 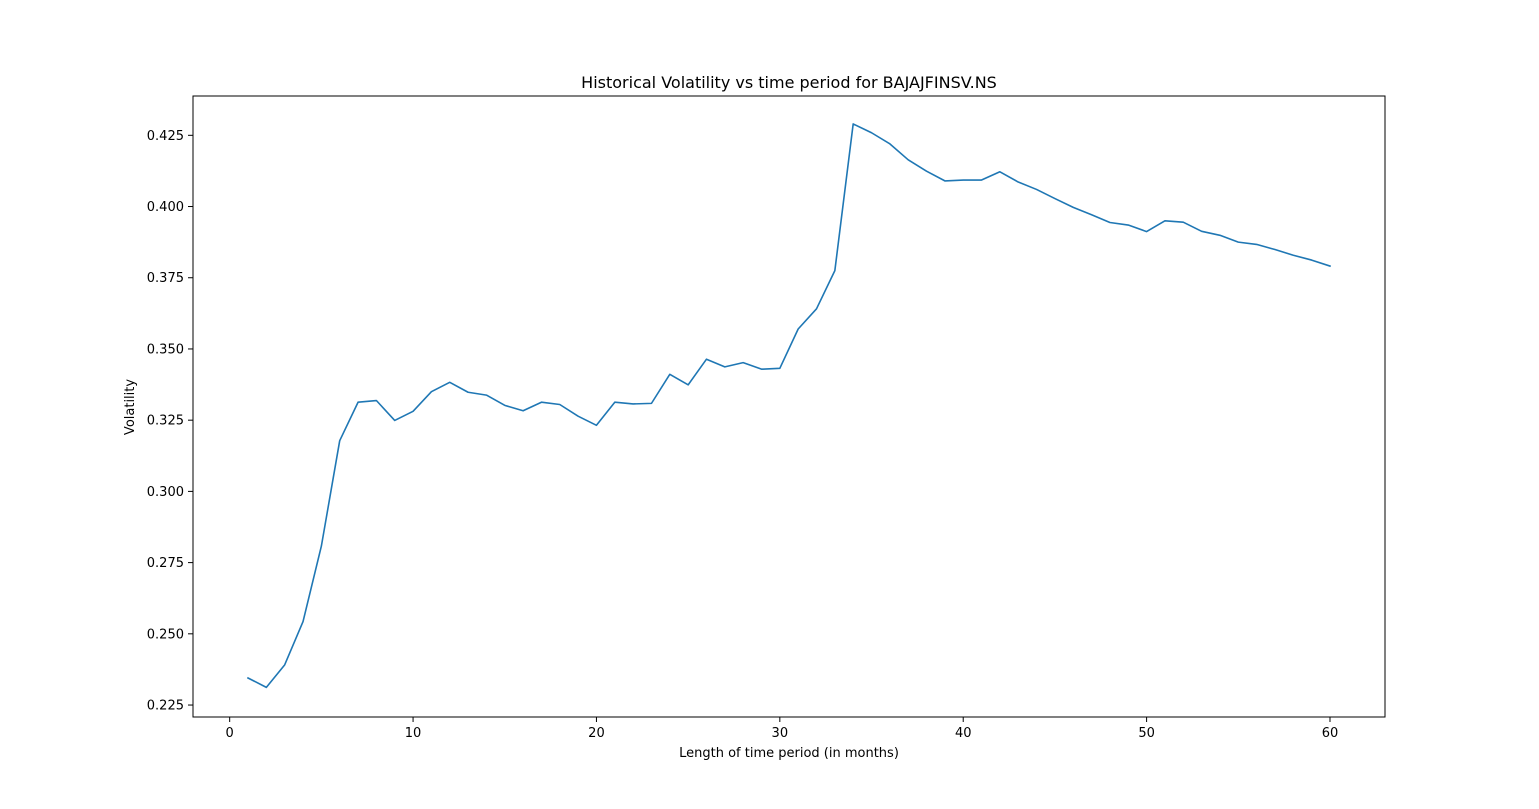 I want to click on x-tick-label: 40, so click(x=963, y=733).